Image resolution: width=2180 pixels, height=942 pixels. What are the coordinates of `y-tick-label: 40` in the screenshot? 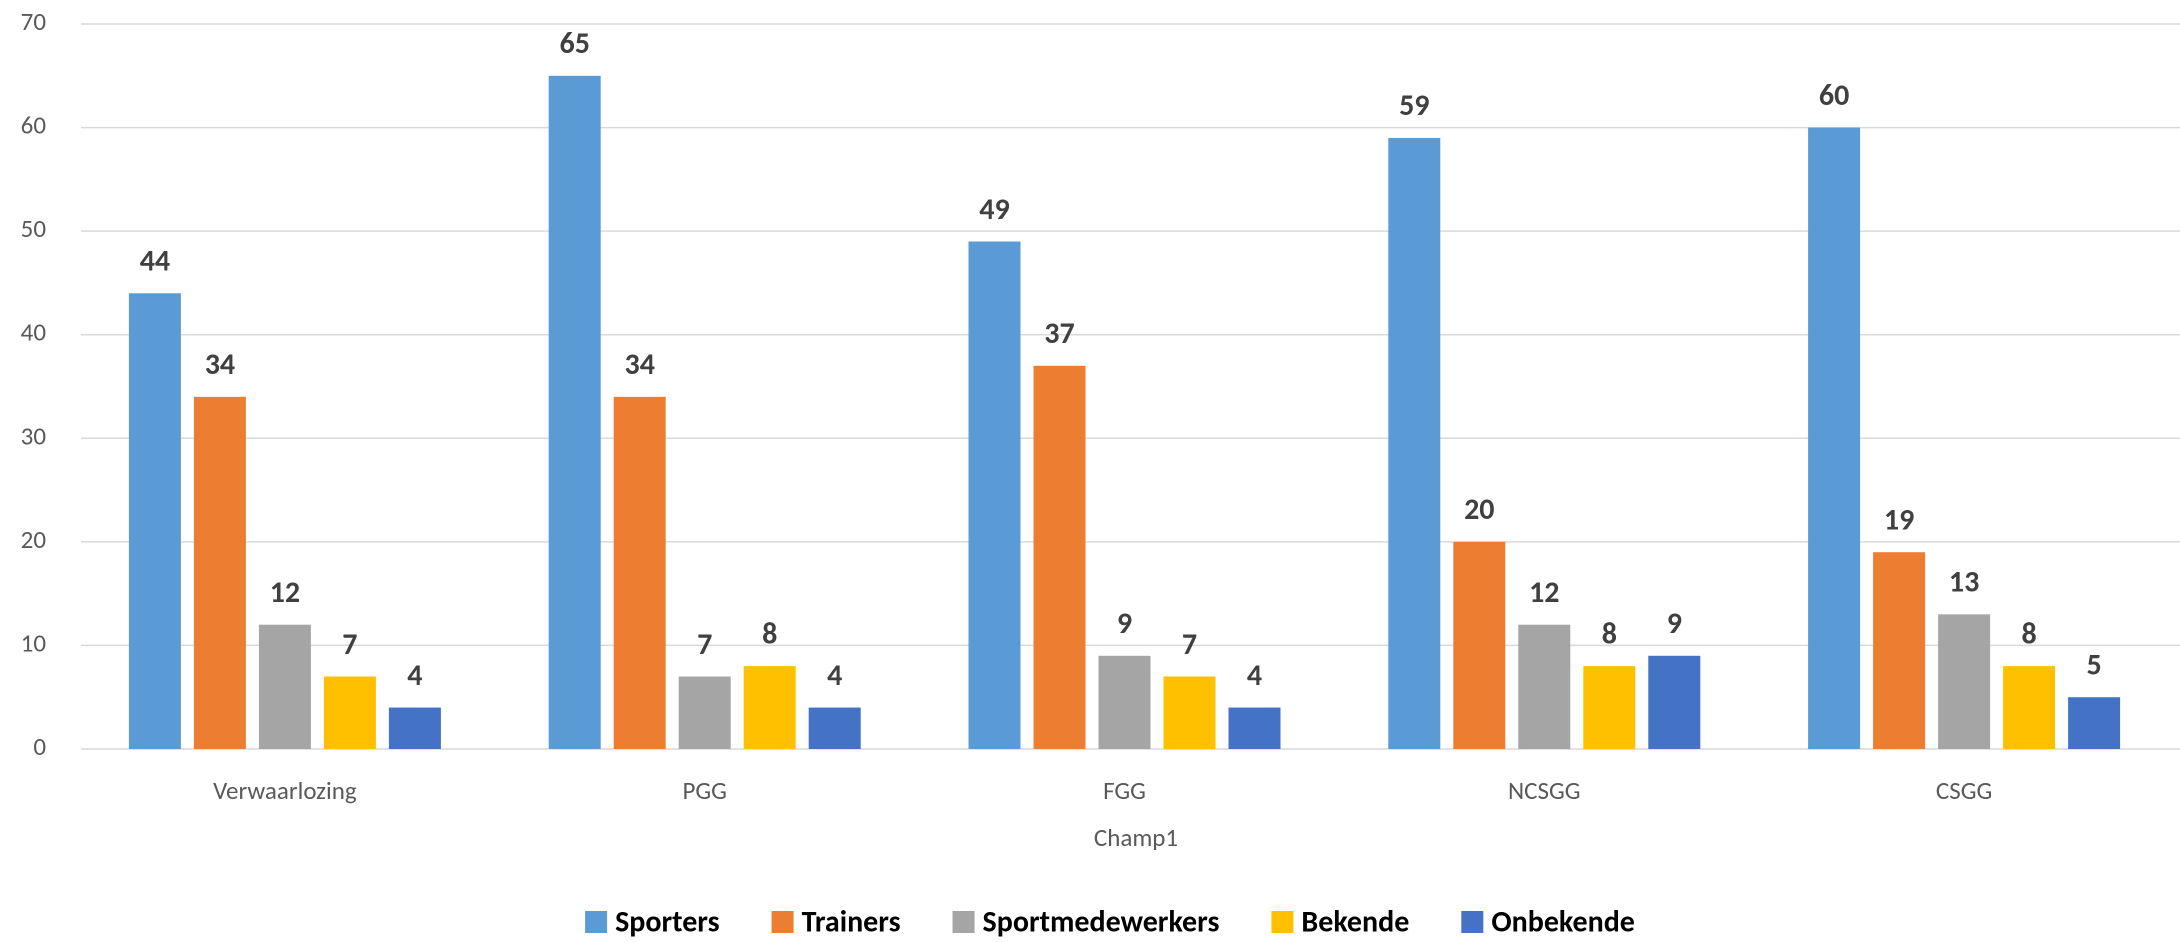 It's located at (34, 332).